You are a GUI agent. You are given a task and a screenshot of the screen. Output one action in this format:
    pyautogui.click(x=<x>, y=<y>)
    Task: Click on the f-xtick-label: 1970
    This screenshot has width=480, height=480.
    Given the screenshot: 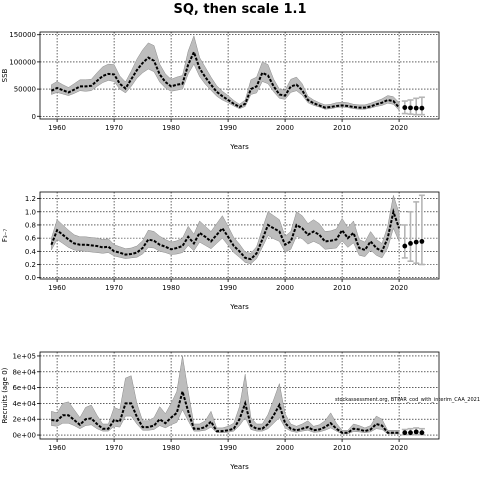 What is the action you would take?
    pyautogui.click(x=114, y=288)
    